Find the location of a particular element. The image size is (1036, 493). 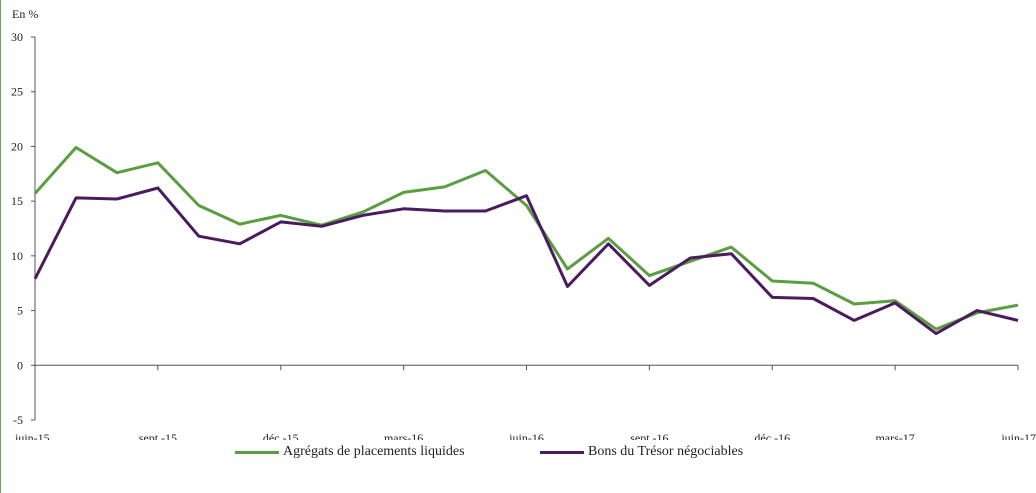

y-tick-label: 30 is located at coordinates (17, 37).